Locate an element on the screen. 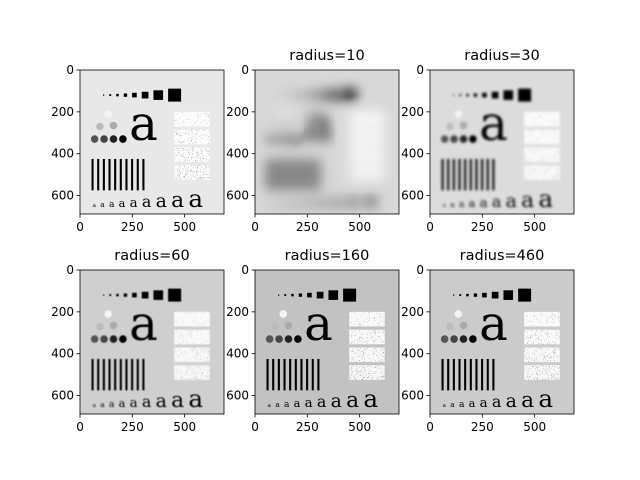 The image size is (640, 480). panel-title: radius=10 is located at coordinates (326, 56).